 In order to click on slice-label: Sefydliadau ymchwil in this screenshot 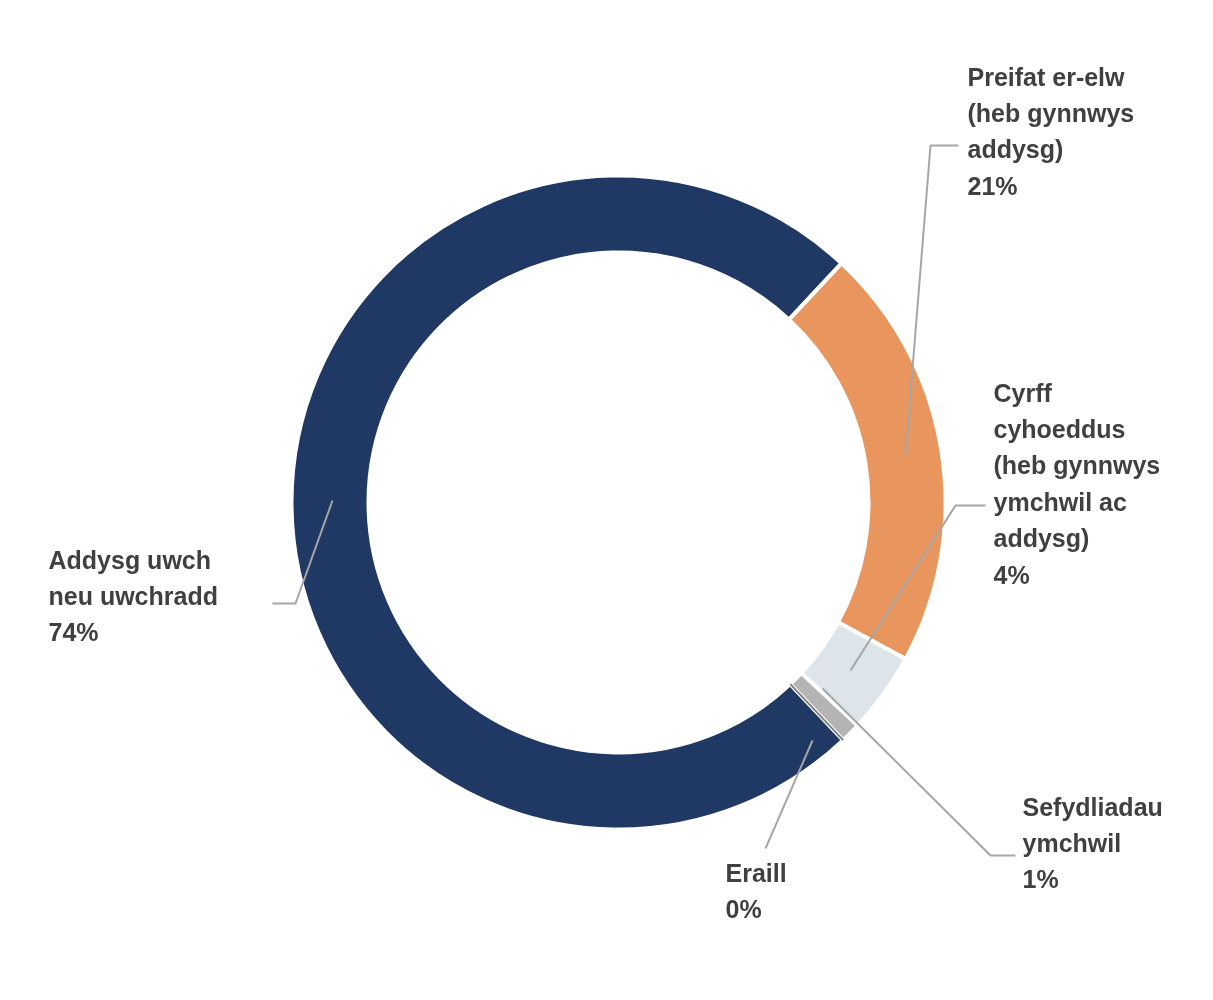, I will do `click(1092, 824)`.